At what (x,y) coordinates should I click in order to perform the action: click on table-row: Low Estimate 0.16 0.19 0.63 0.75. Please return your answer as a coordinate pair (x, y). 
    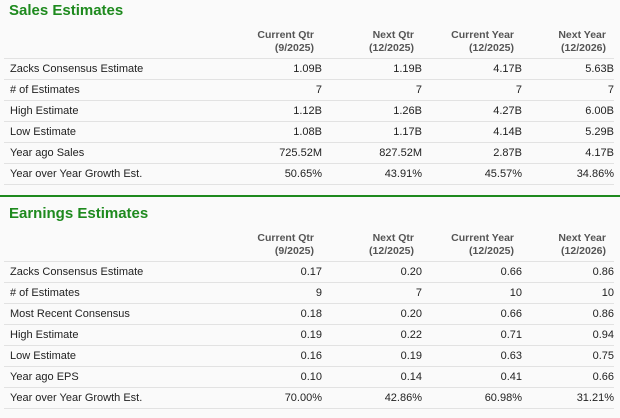
    Looking at the image, I should click on (309, 356).